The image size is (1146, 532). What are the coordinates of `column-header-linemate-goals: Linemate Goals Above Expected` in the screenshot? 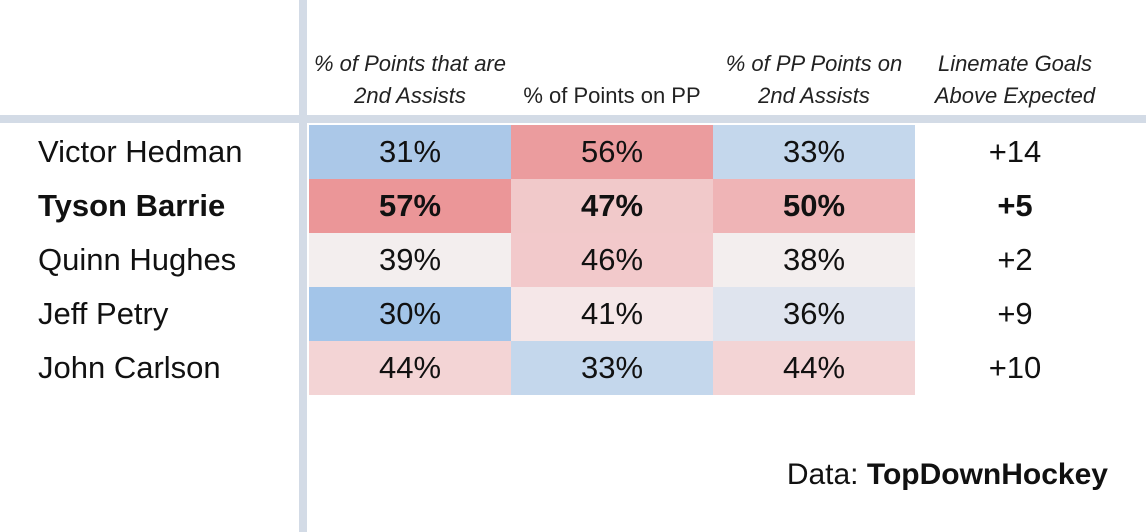 It's located at (1015, 79).